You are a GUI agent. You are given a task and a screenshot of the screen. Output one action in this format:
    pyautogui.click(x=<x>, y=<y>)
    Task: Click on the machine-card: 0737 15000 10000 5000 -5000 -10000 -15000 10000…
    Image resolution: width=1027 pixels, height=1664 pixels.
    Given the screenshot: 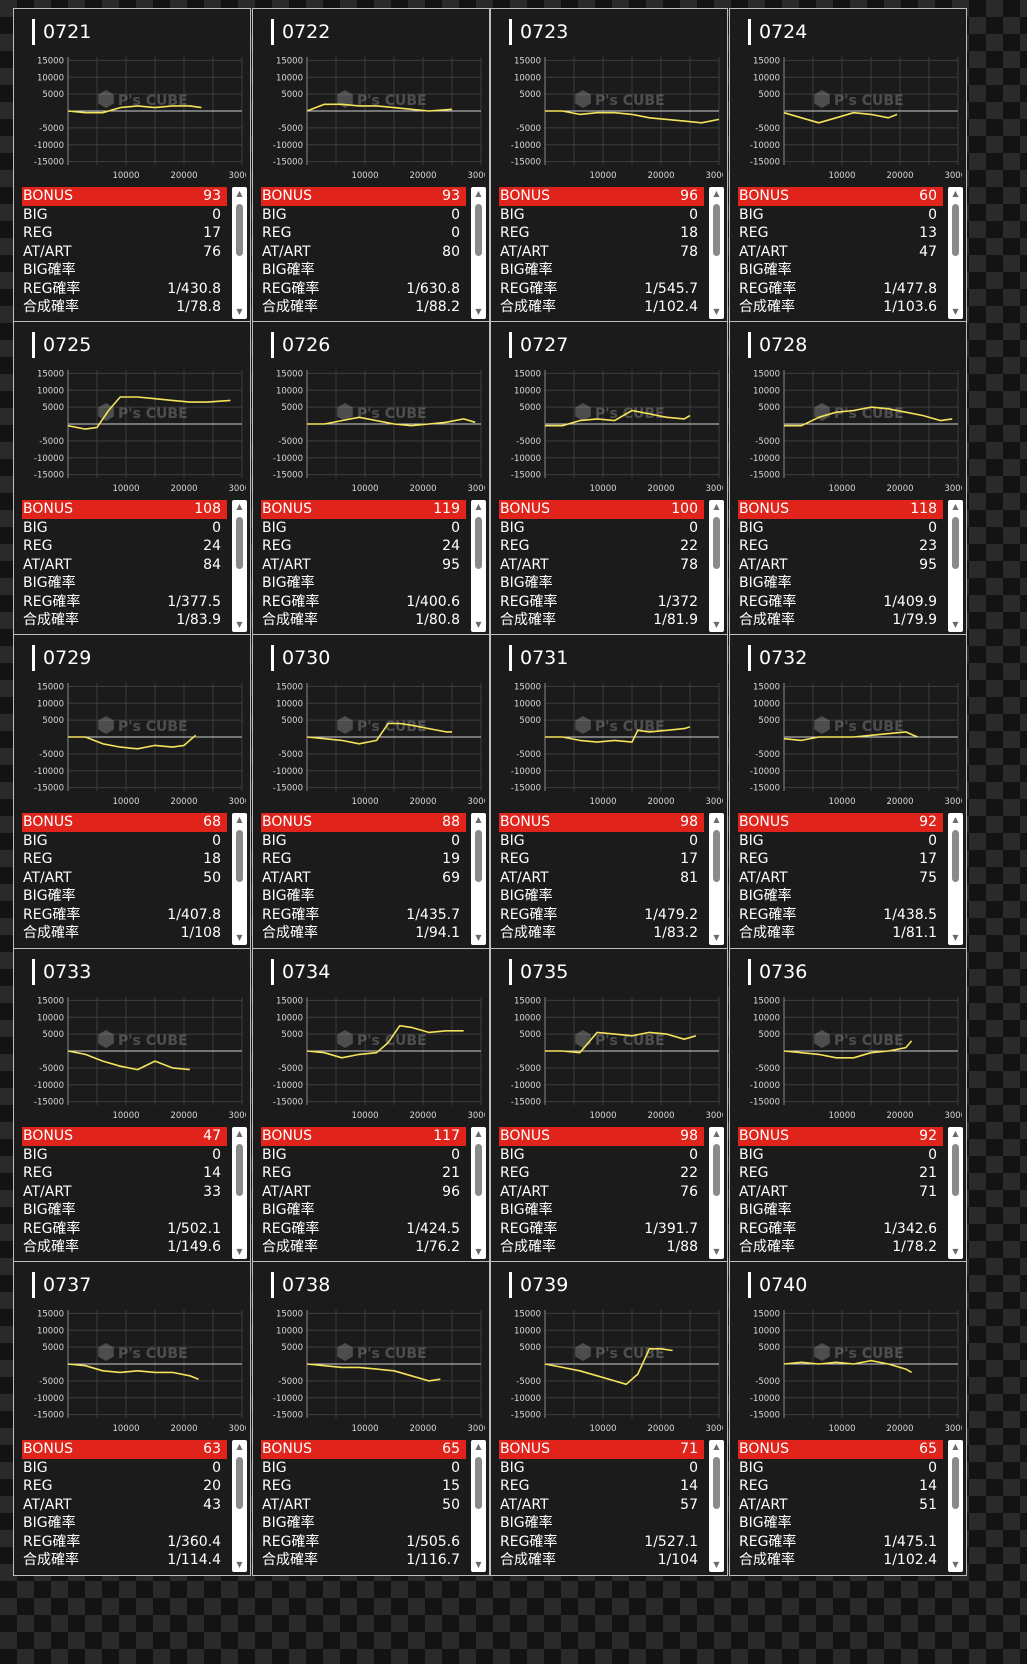 What is the action you would take?
    pyautogui.click(x=132, y=1418)
    